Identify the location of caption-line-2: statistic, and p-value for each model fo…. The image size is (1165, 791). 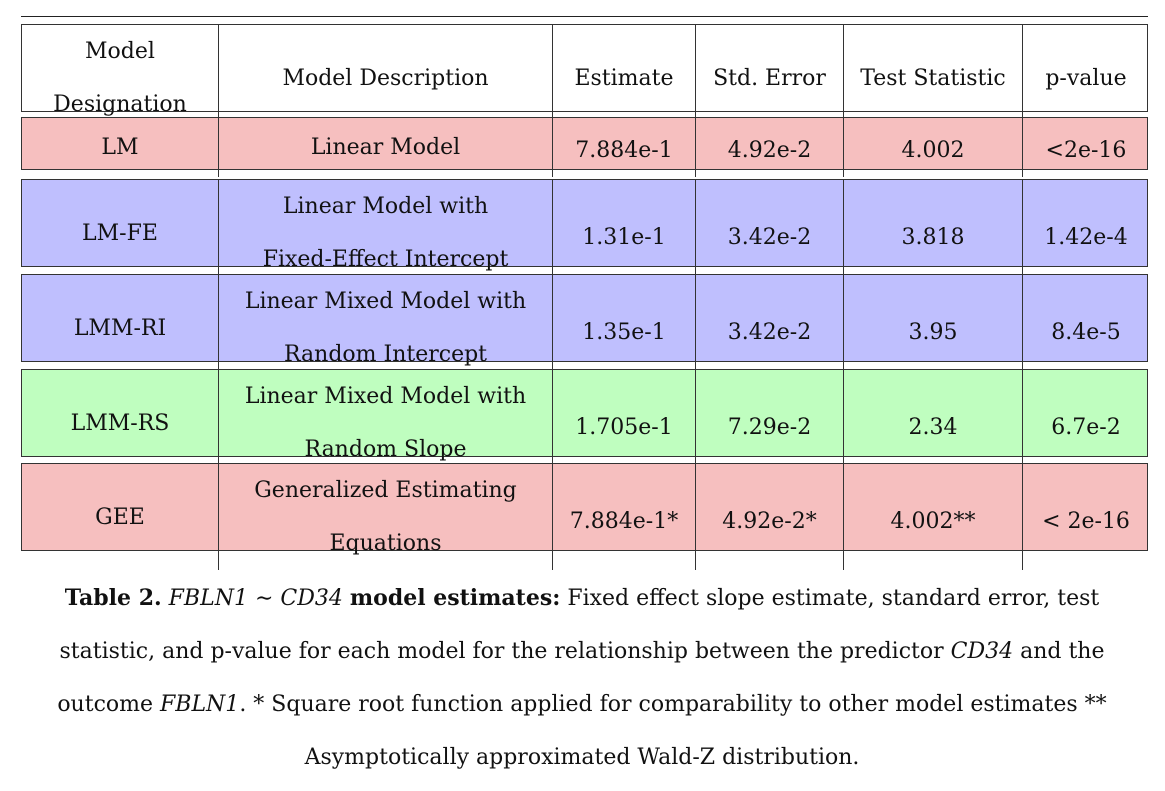
(582, 651).